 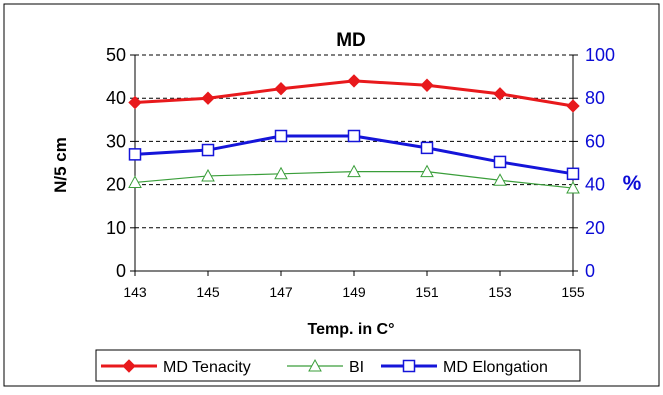 I want to click on y-right-tick-label: 80, so click(x=595, y=98).